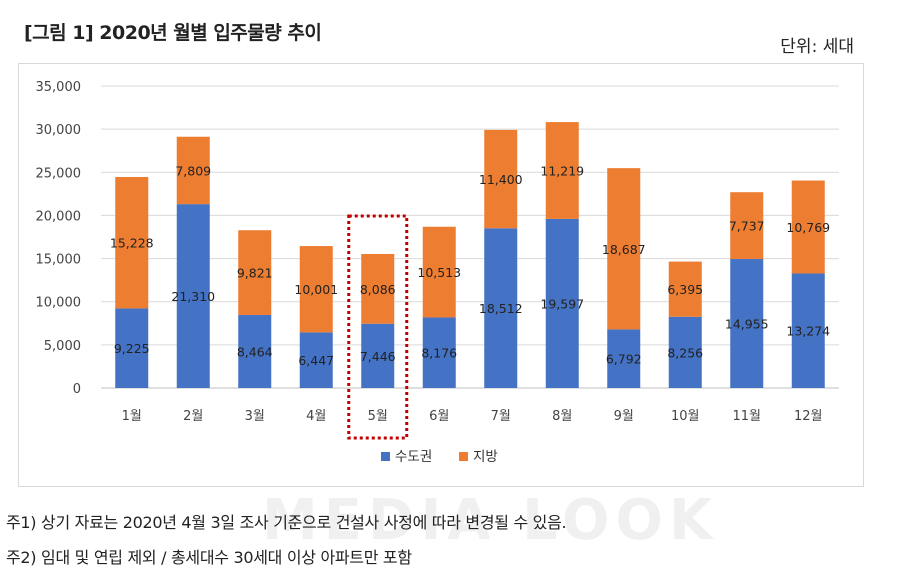  What do you see at coordinates (209, 557) in the screenshot?
I see `footnote-2: 주2) 임대 및 연립 제외 / 총세대수 30세대 이상 아파트만 포함` at bounding box center [209, 557].